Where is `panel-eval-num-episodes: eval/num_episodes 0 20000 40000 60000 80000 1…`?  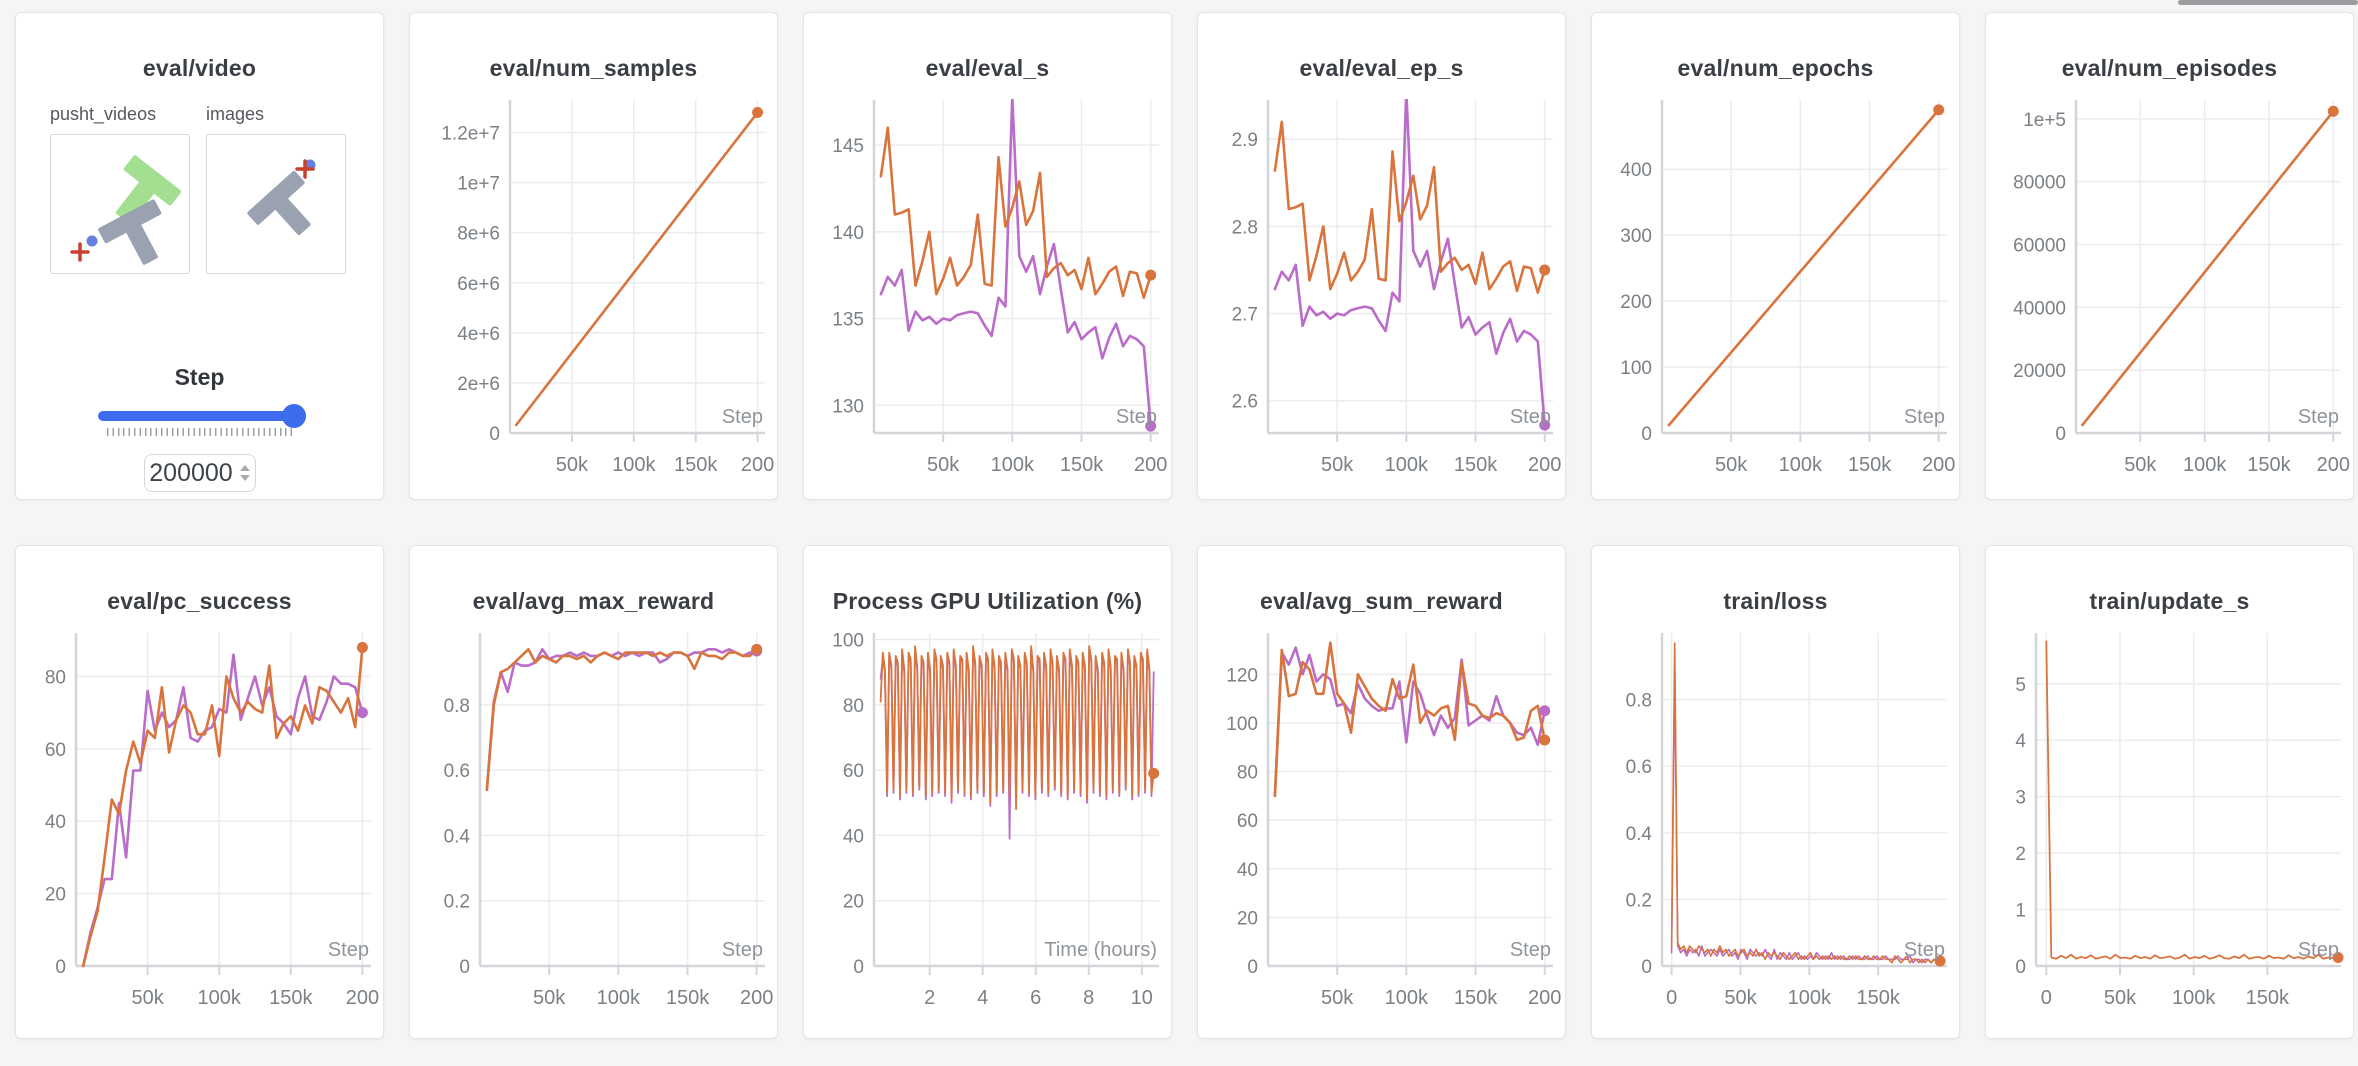
panel-eval-num-episodes: eval/num_episodes 0 20000 40000 60000 80000 1… is located at coordinates (2169, 256).